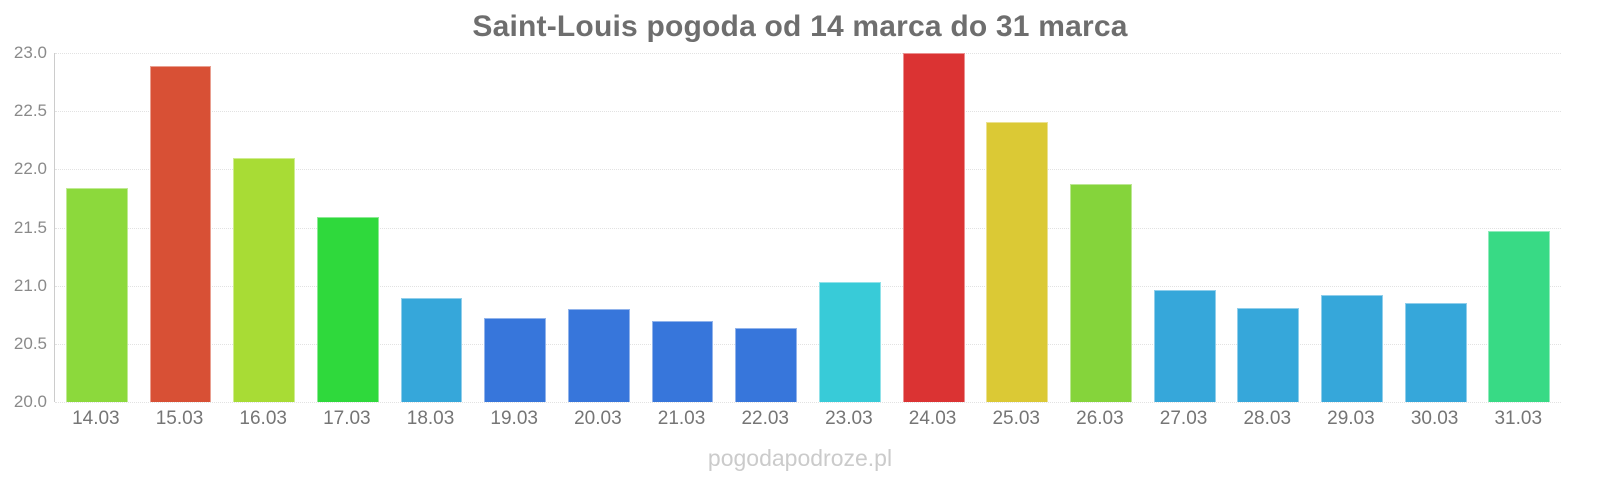  I want to click on x-tick-label: 23.03, so click(849, 418).